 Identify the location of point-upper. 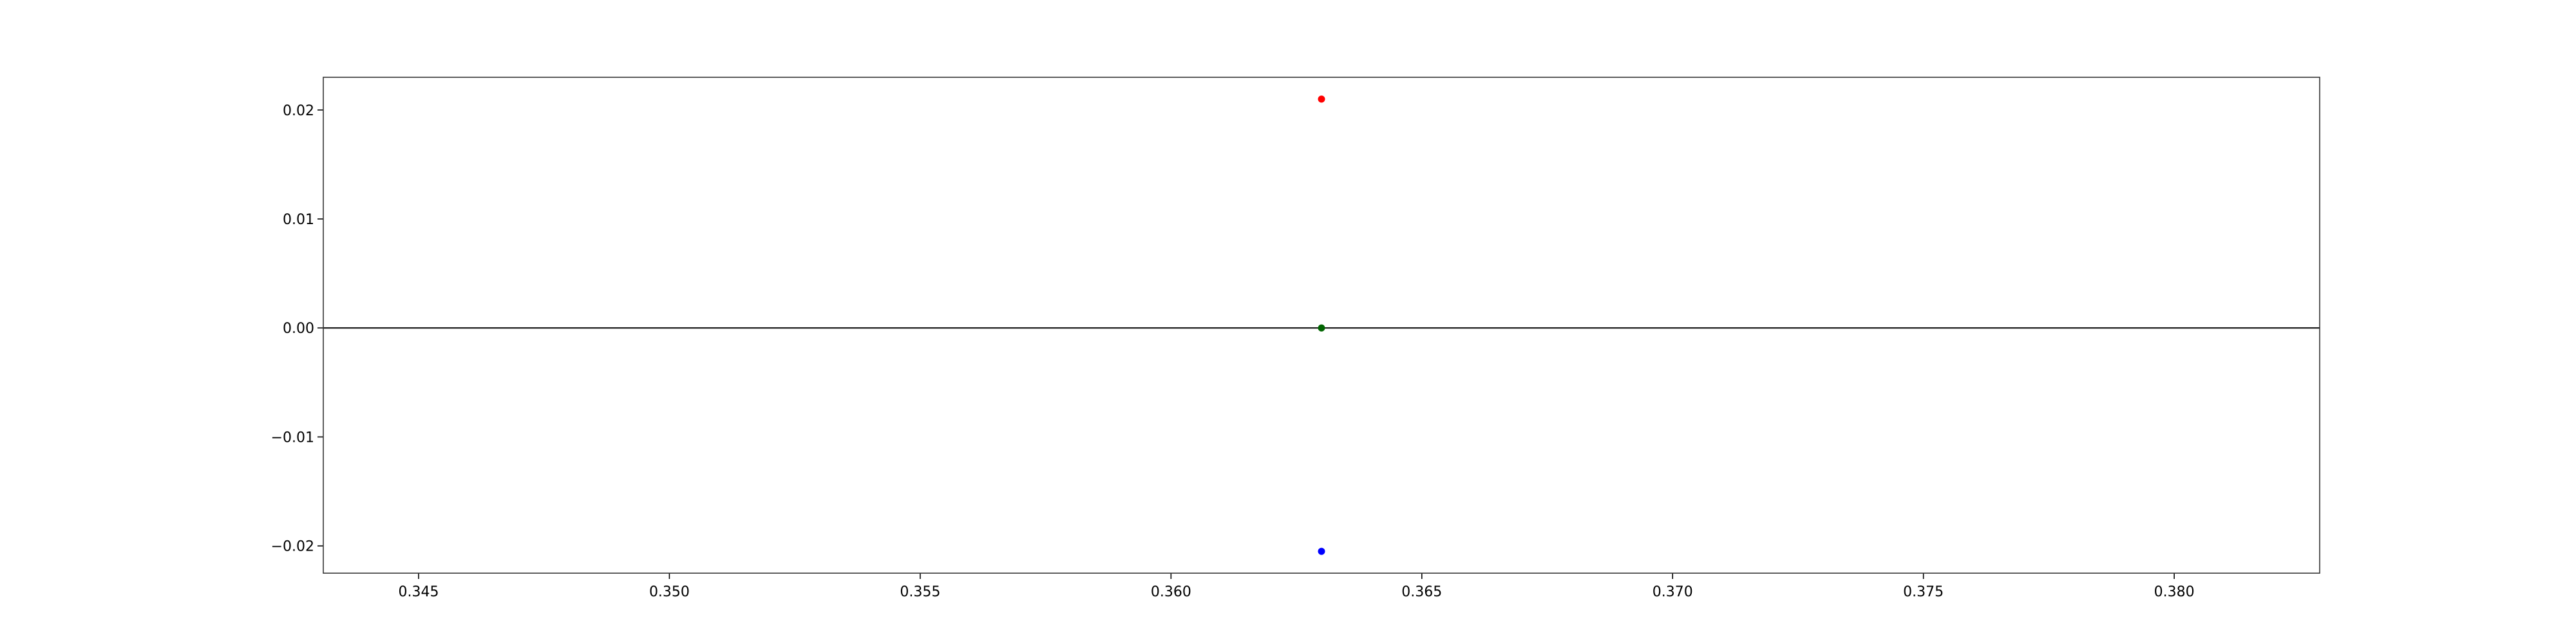
(1321, 99).